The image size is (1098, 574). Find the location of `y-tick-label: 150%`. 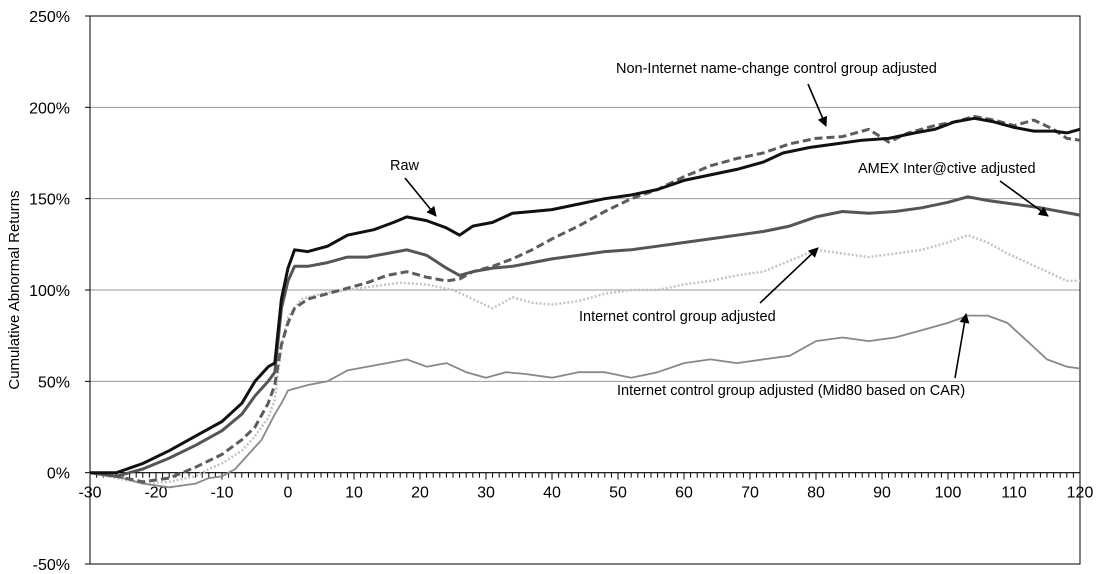

y-tick-label: 150% is located at coordinates (49, 200).